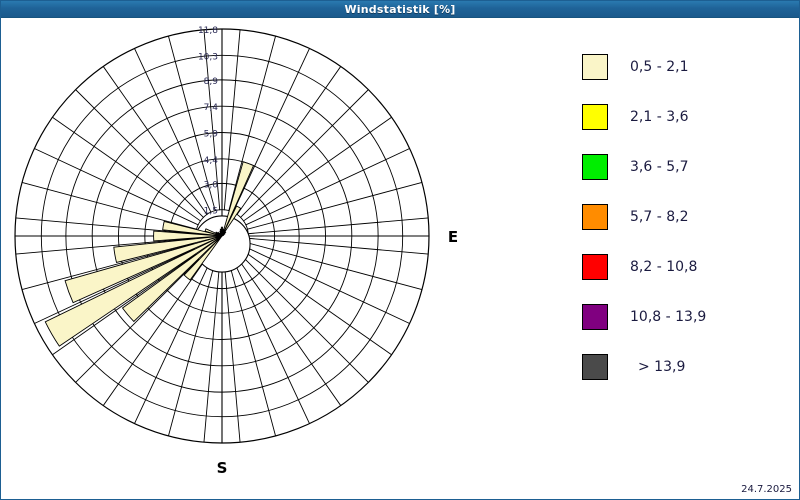  Describe the element at coordinates (664, 267) in the screenshot. I see `legend-label-4: 8,2 - 10,8` at that location.